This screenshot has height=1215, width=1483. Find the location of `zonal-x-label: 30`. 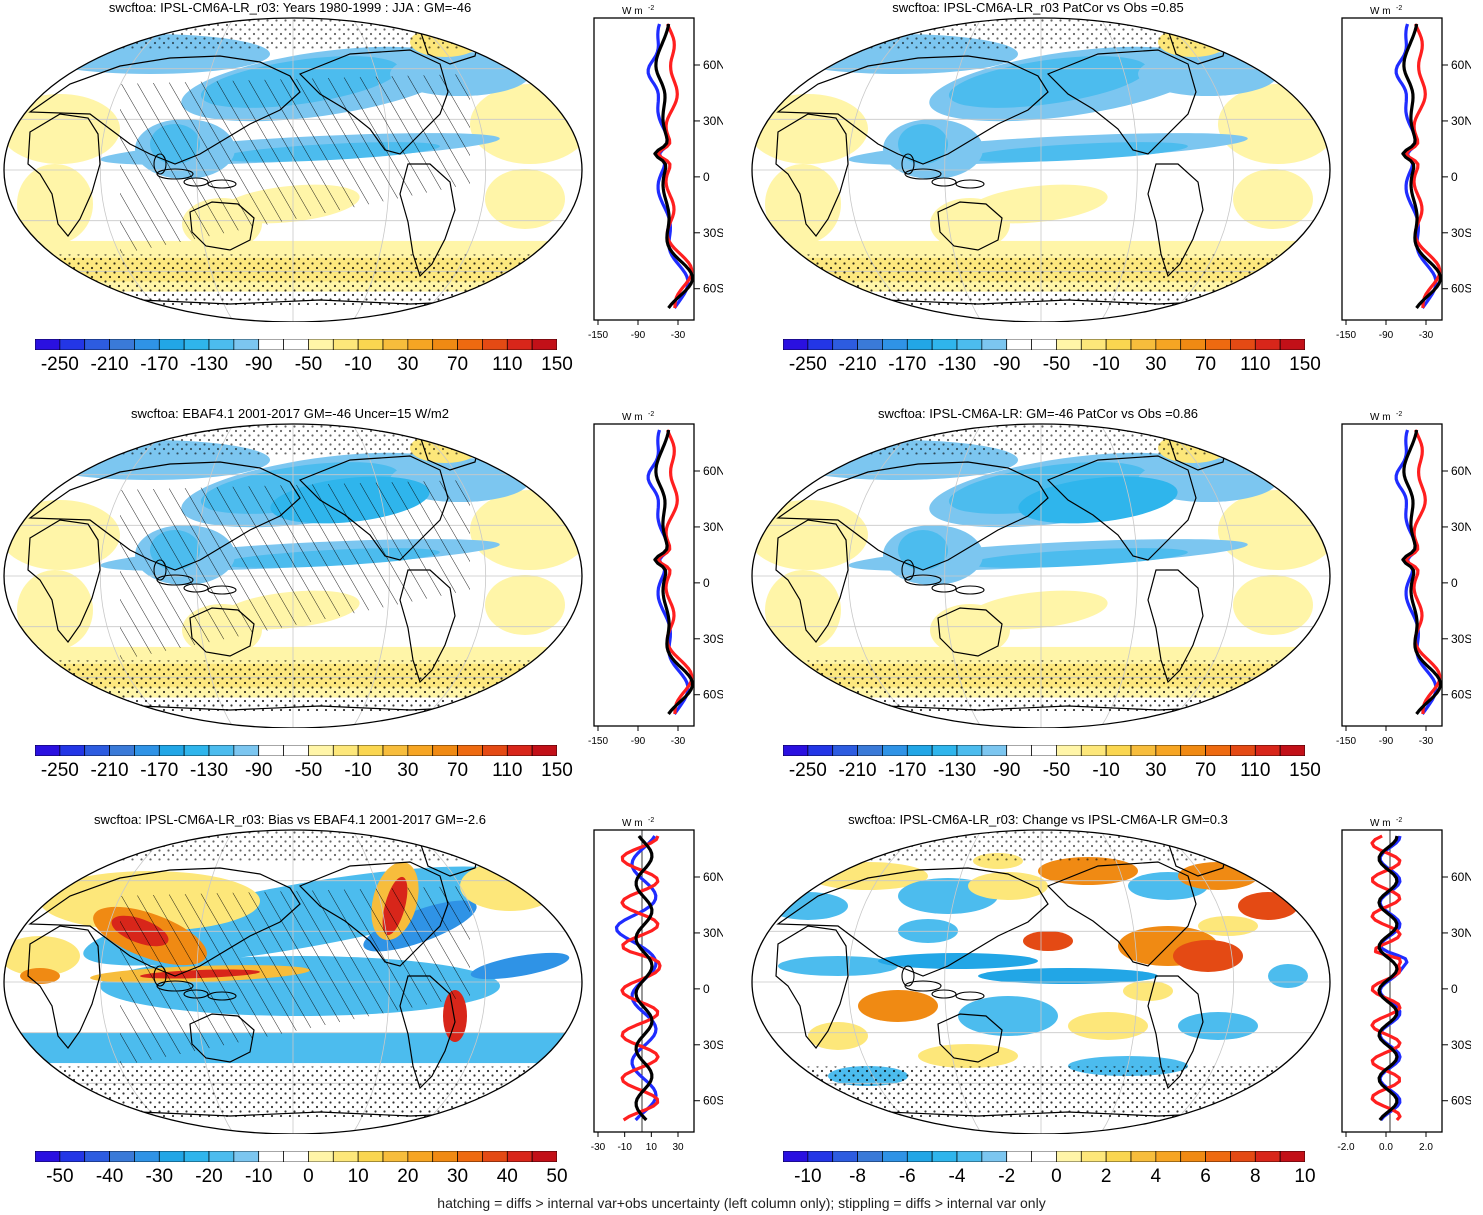

zonal-x-label: 30 is located at coordinates (678, 1147).